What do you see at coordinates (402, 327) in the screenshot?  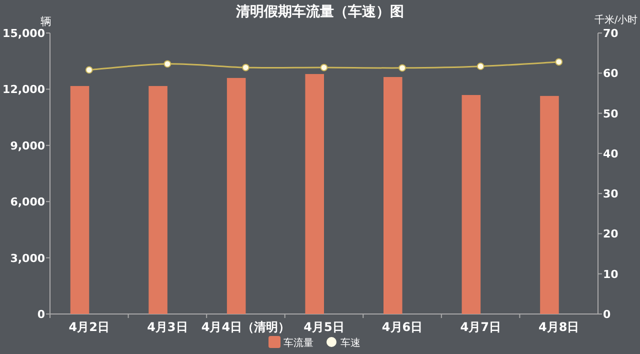 I see `x-tick-label: 4月6日` at bounding box center [402, 327].